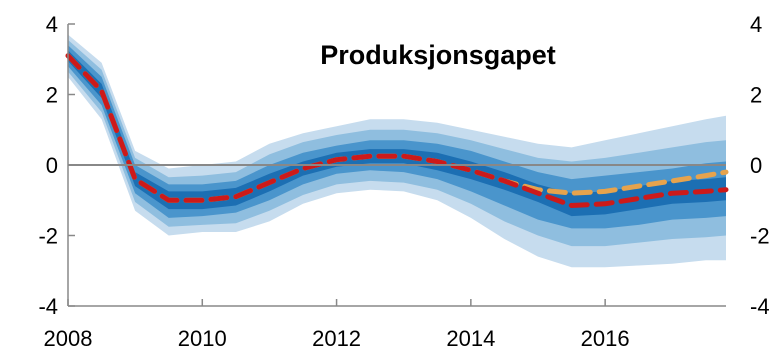  Describe the element at coordinates (52, 24) in the screenshot. I see `y-tick-label-left: 4` at that location.